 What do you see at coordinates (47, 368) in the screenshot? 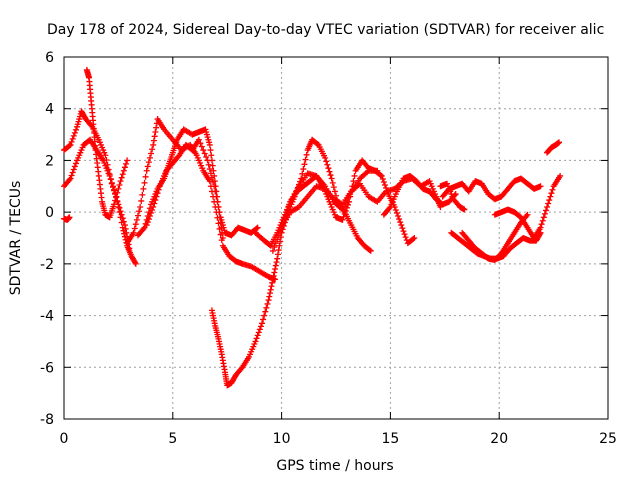
I see `y-tick-label: -6` at bounding box center [47, 368].